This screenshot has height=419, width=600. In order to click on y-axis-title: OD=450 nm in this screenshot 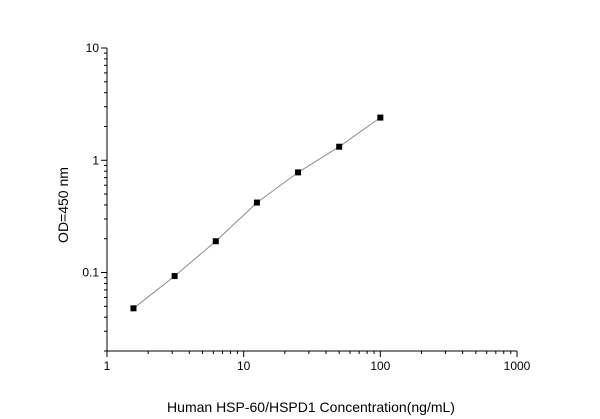, I will do `click(63, 205)`.